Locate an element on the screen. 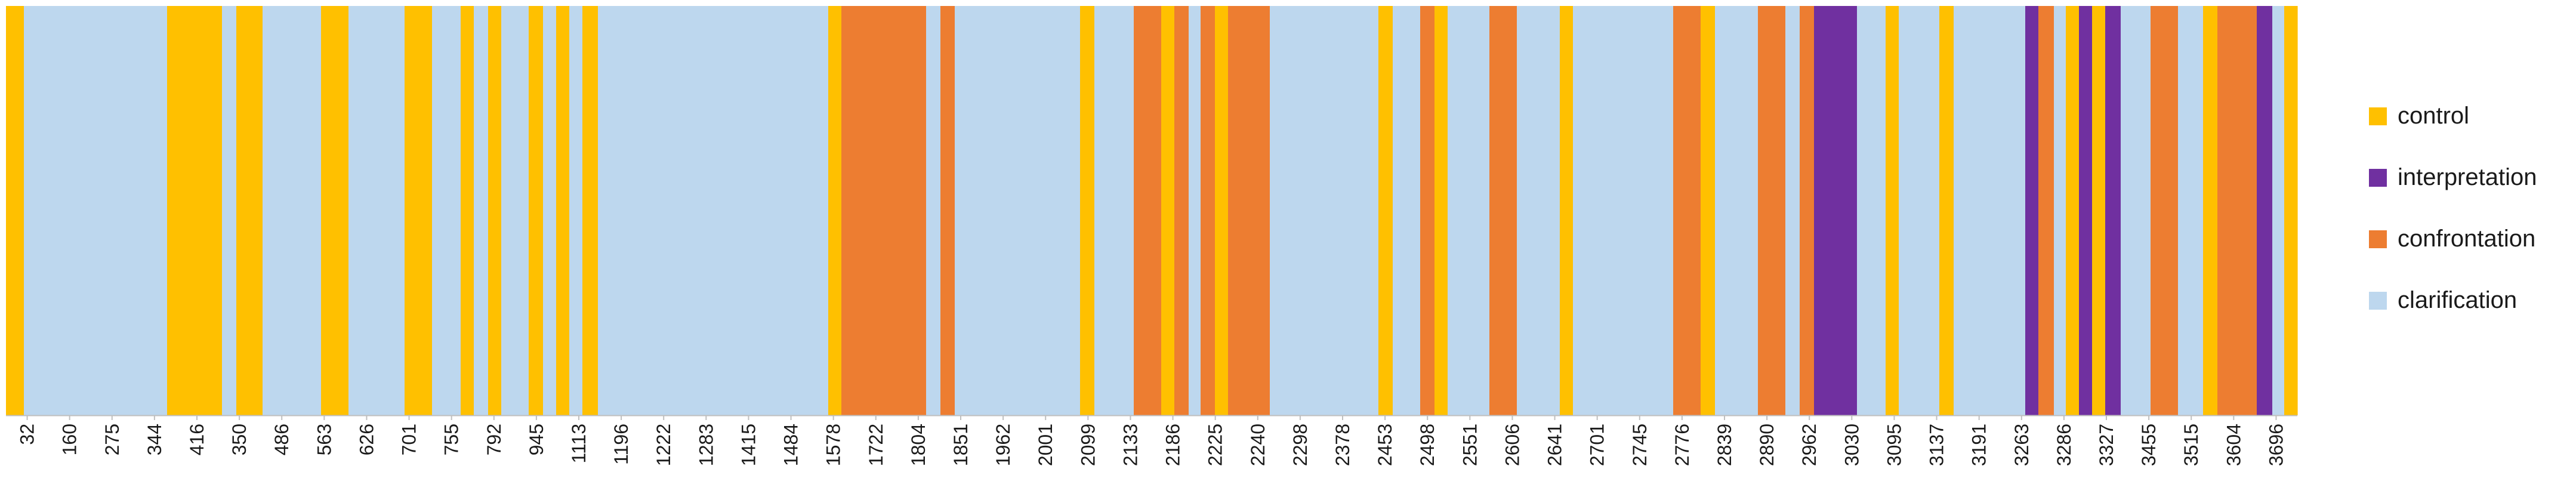 The image size is (2576, 503). x-tick-label: 755 is located at coordinates (452, 439).